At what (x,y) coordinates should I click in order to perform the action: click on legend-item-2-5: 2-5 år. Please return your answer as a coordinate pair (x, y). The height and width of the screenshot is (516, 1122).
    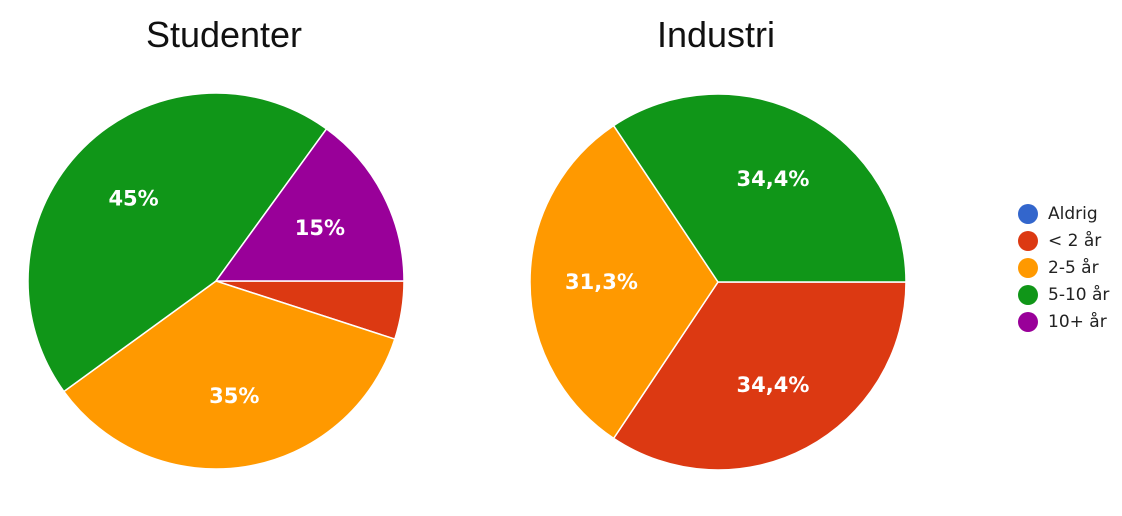
    Looking at the image, I should click on (1070, 267).